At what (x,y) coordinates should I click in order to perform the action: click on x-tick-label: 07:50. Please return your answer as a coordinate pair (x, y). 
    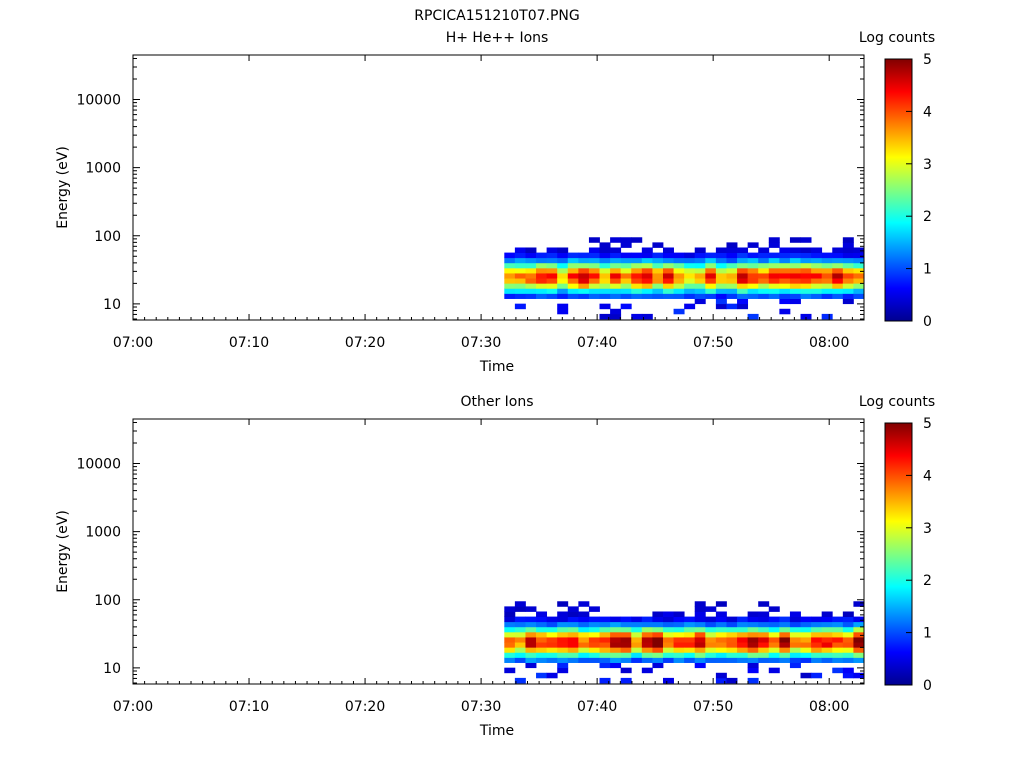
    Looking at the image, I should click on (713, 707).